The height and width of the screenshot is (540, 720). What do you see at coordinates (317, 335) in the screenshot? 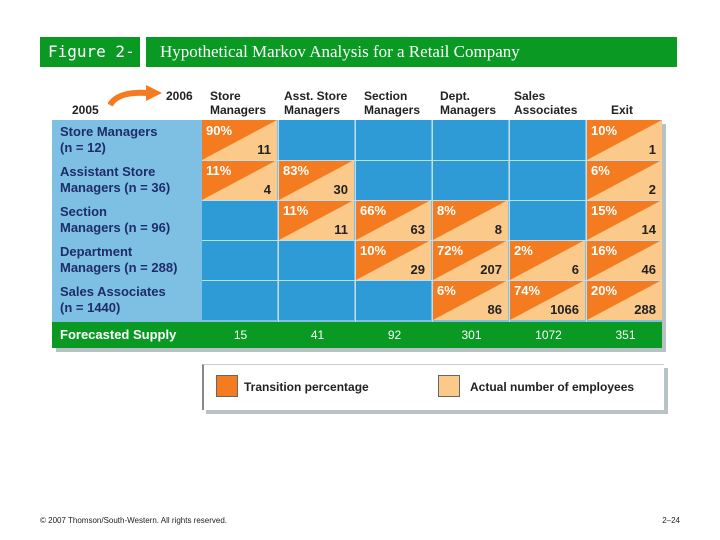
I see `forecasted-supply-value: 41` at bounding box center [317, 335].